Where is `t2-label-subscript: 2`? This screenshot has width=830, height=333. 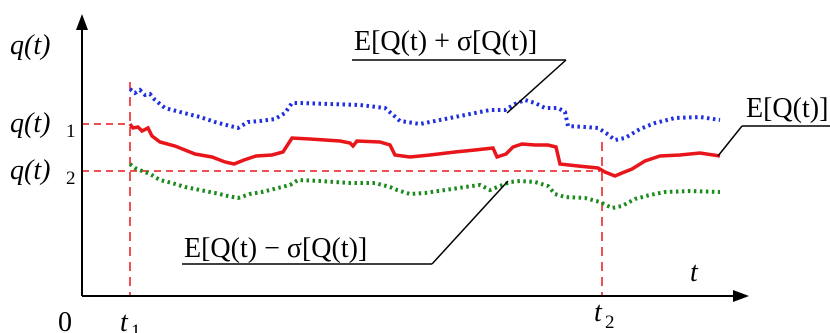
t2-label-subscript: 2 is located at coordinates (610, 322).